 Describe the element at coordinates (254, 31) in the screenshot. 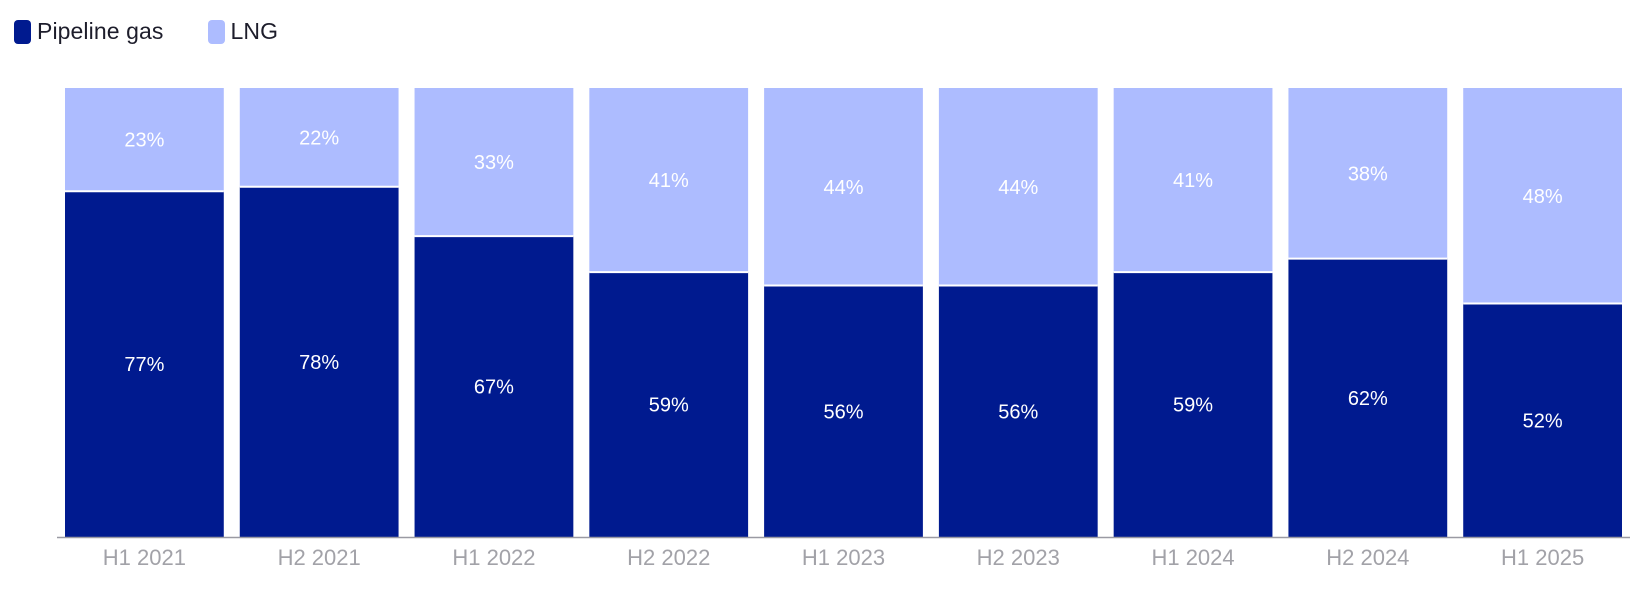

I see `legend-label-lng: LNG` at that location.